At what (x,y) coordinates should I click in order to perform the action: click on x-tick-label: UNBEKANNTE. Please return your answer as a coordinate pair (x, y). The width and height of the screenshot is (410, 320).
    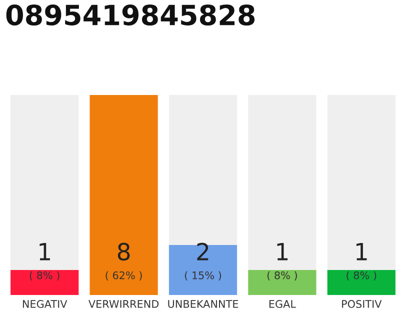
    Looking at the image, I should click on (203, 304).